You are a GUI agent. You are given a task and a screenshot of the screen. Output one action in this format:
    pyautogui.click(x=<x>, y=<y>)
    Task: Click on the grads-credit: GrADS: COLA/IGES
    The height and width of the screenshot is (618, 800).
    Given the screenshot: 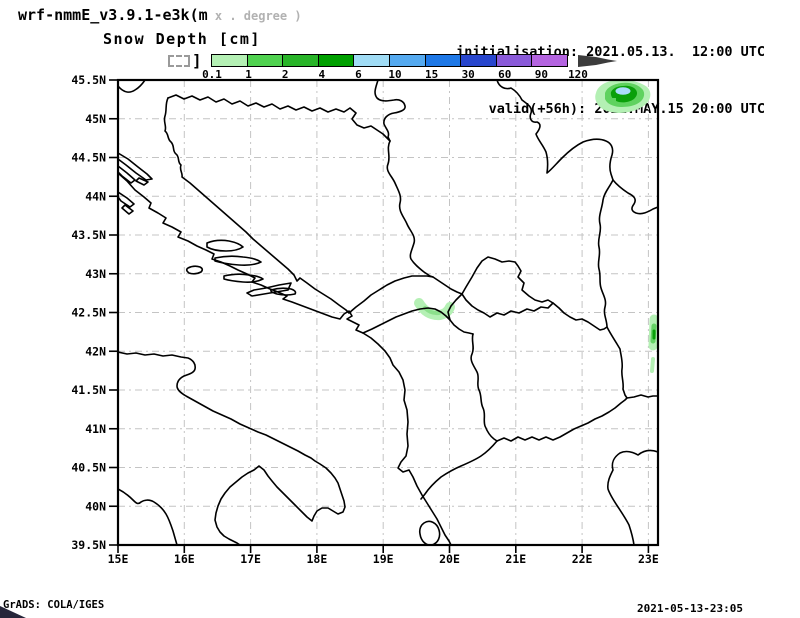 What is the action you would take?
    pyautogui.click(x=54, y=605)
    